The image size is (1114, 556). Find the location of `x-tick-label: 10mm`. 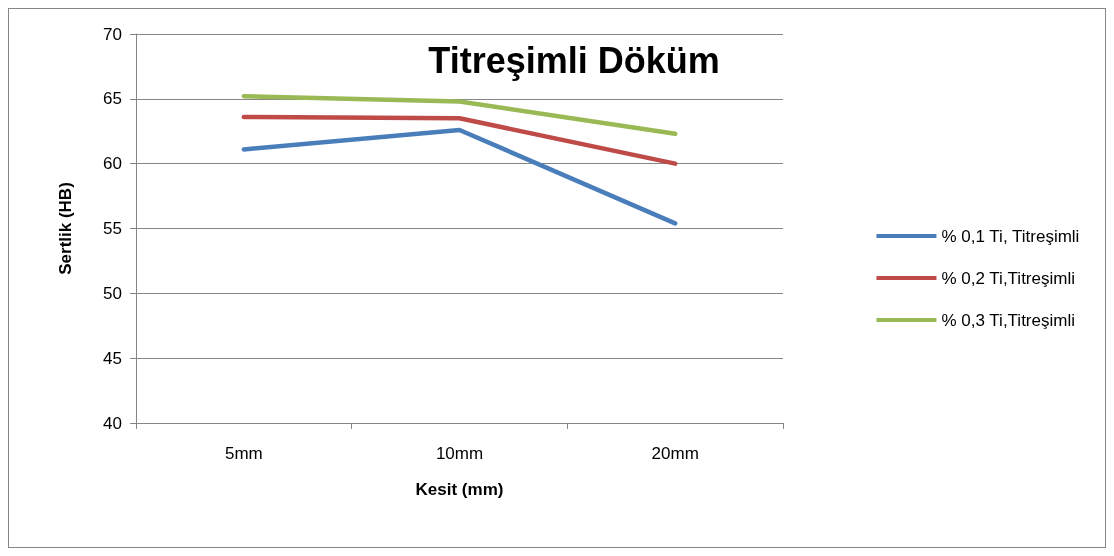

x-tick-label: 10mm is located at coordinates (459, 453).